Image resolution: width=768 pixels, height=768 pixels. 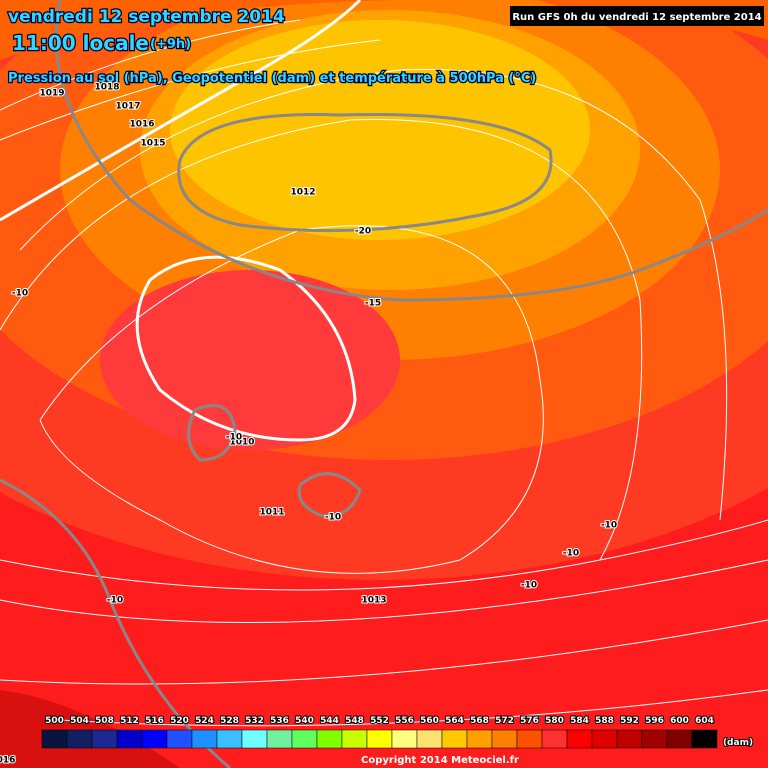 I want to click on isobar-label: 1013, so click(x=373, y=601).